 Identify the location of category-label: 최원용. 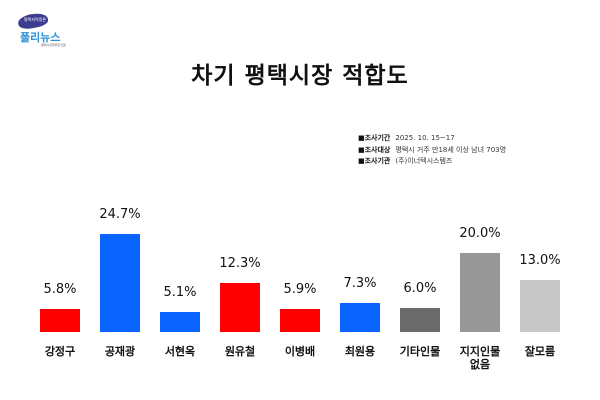
(360, 351).